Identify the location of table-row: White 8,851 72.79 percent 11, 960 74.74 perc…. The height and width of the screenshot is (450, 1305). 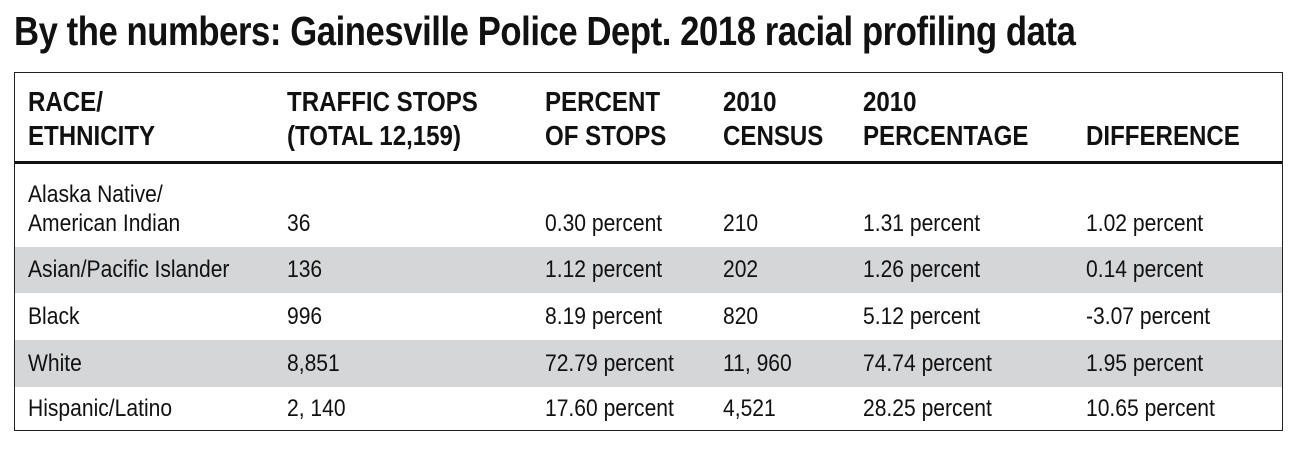
(648, 363).